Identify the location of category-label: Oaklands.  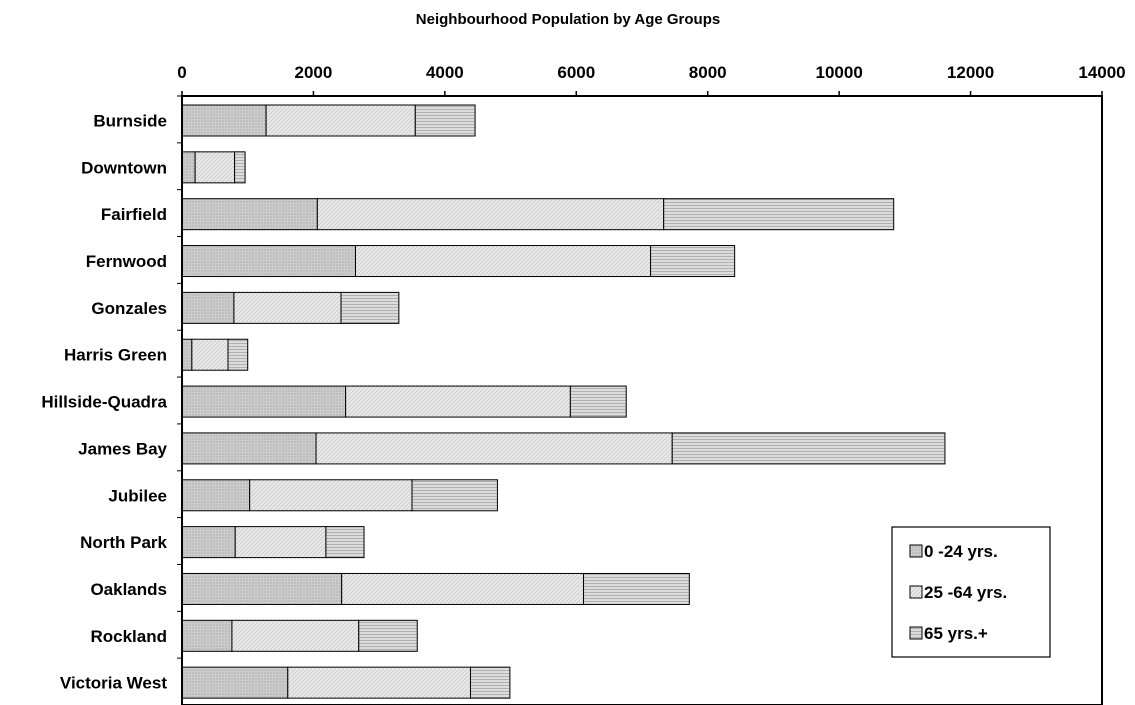
(128, 589).